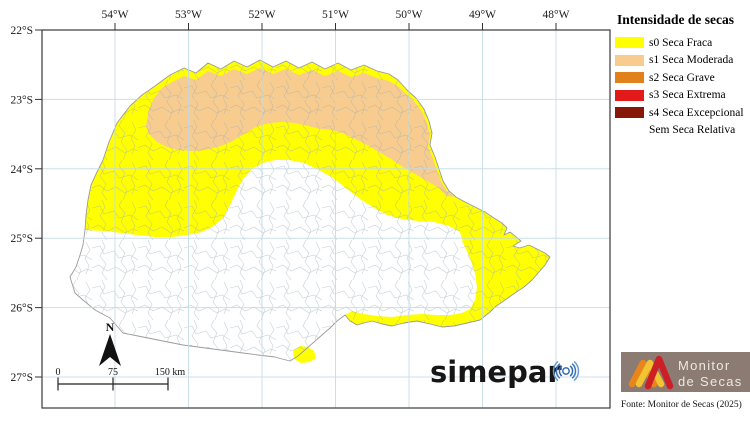 This screenshot has height=430, width=750. Describe the element at coordinates (496, 372) in the screenshot. I see `simepar-wordmark: simepar` at that location.